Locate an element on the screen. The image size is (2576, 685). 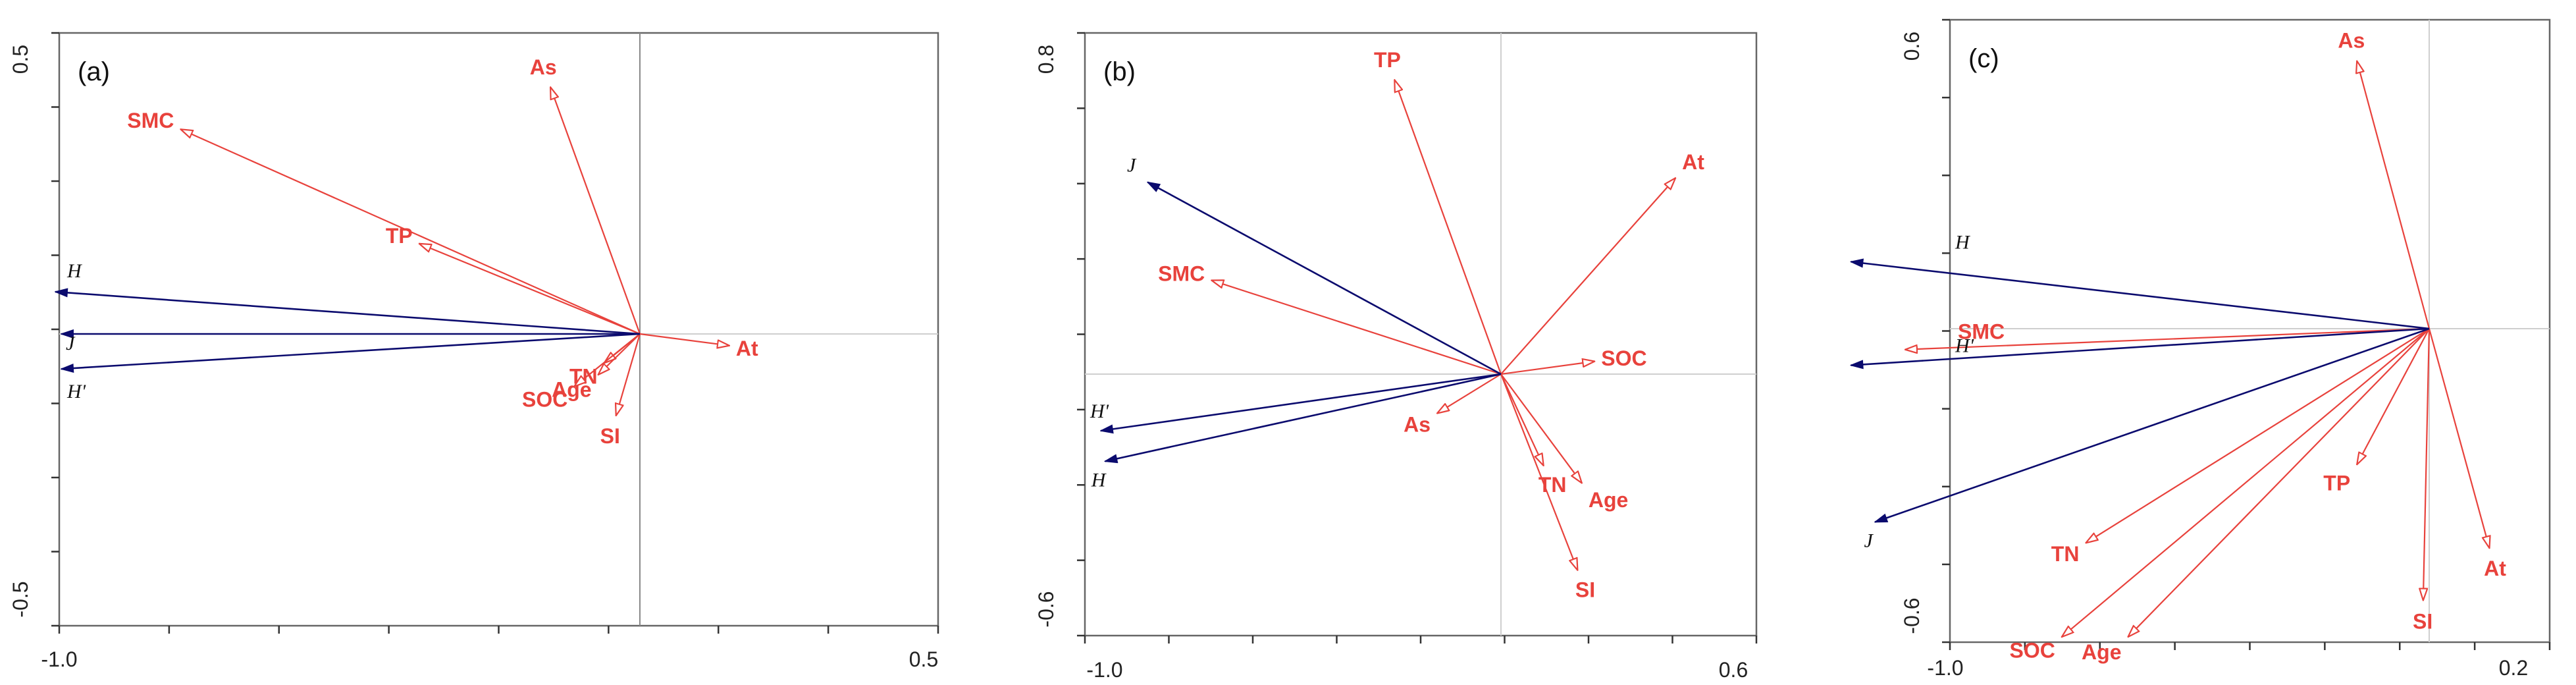
y-tick-label-bottom: -0.5 is located at coordinates (20, 599).